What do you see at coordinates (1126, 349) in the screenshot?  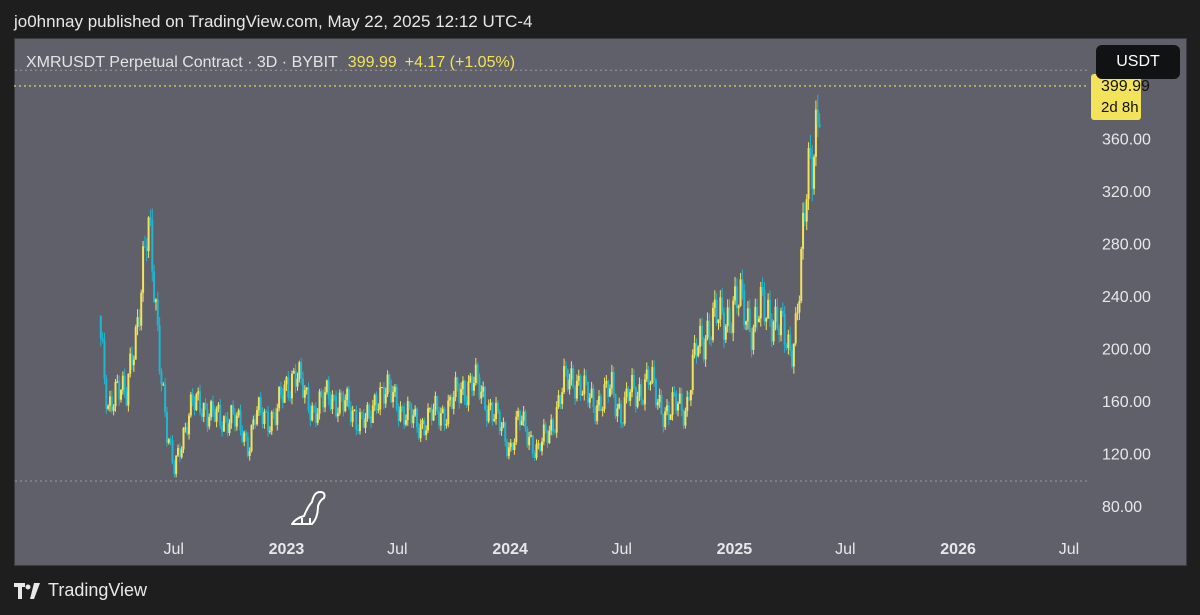 I see `price-tick-label: 200.00` at bounding box center [1126, 349].